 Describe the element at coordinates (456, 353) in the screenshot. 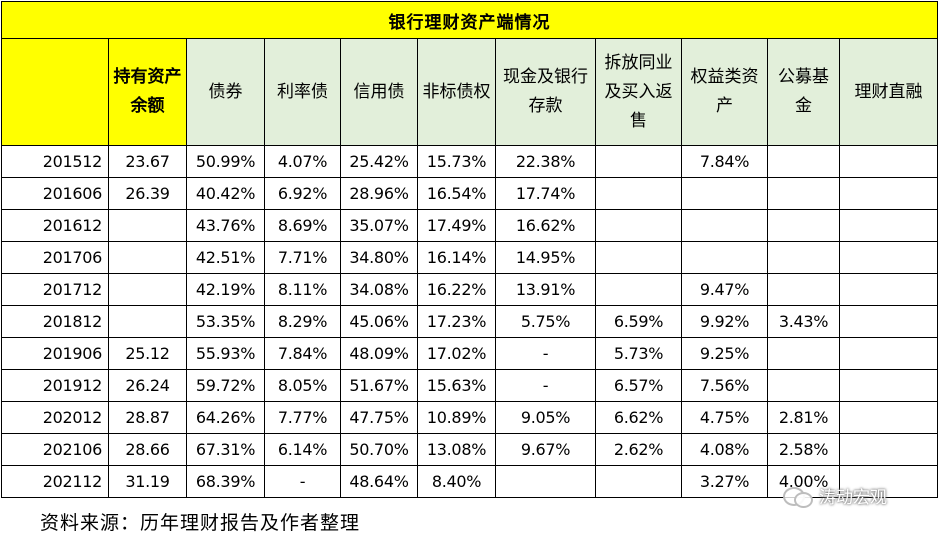

I see `table-cell: 17.02%` at that location.